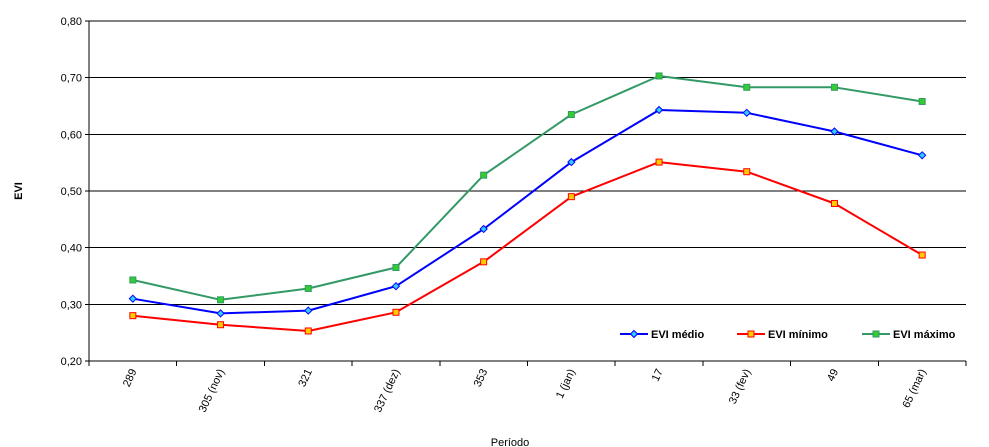  I want to click on x-tick-label: 289, so click(130, 378).